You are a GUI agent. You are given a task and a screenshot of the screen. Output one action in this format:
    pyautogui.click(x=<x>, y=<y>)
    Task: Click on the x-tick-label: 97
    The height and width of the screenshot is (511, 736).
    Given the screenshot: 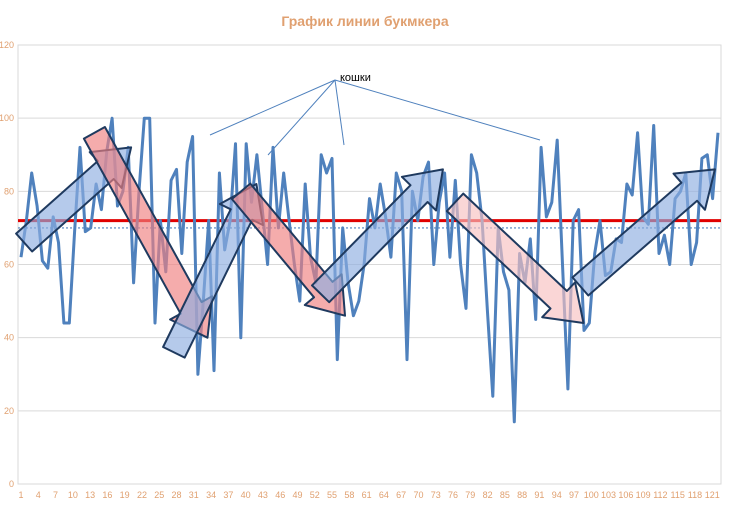 What is the action you would take?
    pyautogui.click(x=574, y=495)
    